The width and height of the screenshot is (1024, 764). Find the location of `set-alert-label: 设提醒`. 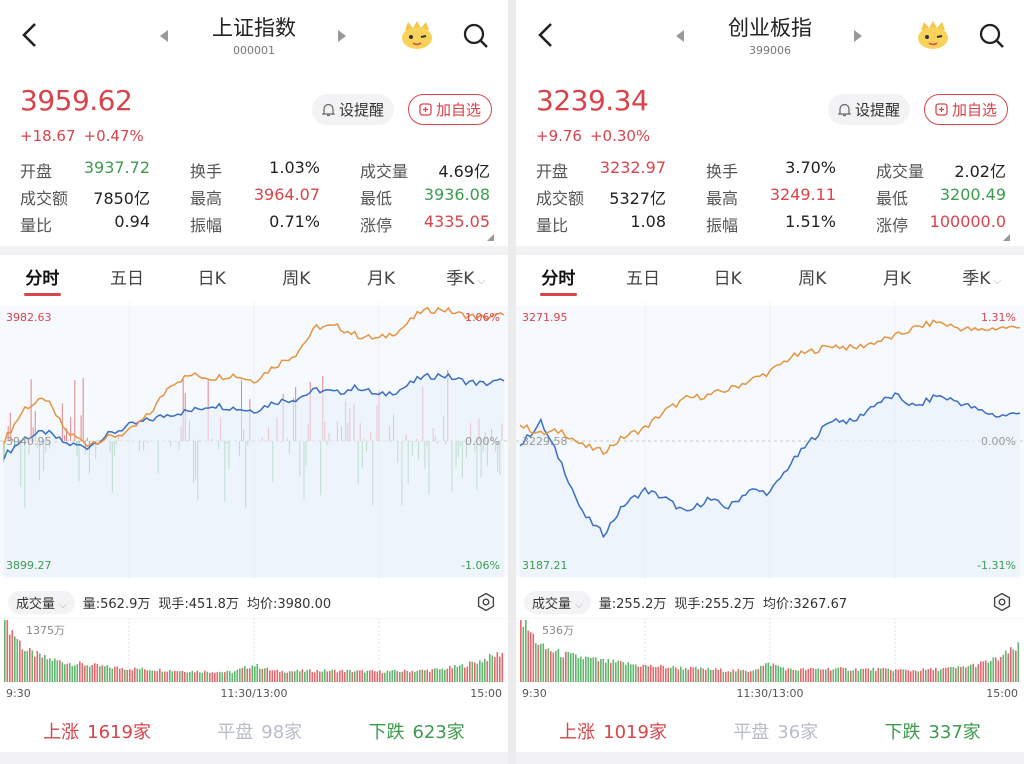

set-alert-label: 设提醒 is located at coordinates (361, 110).